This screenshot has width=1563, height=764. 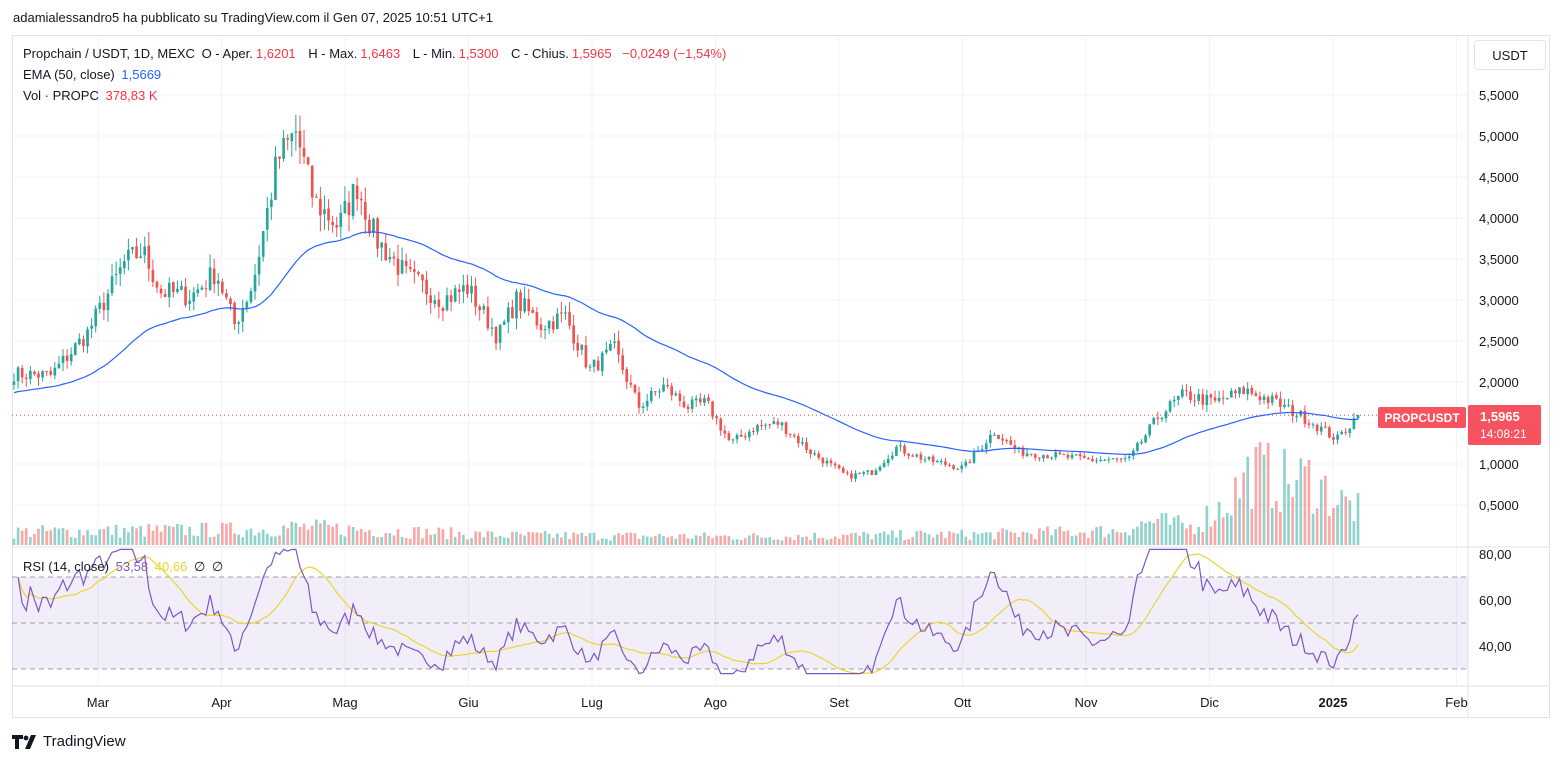 I want to click on tradingview-brand: TradingView, so click(x=69, y=741).